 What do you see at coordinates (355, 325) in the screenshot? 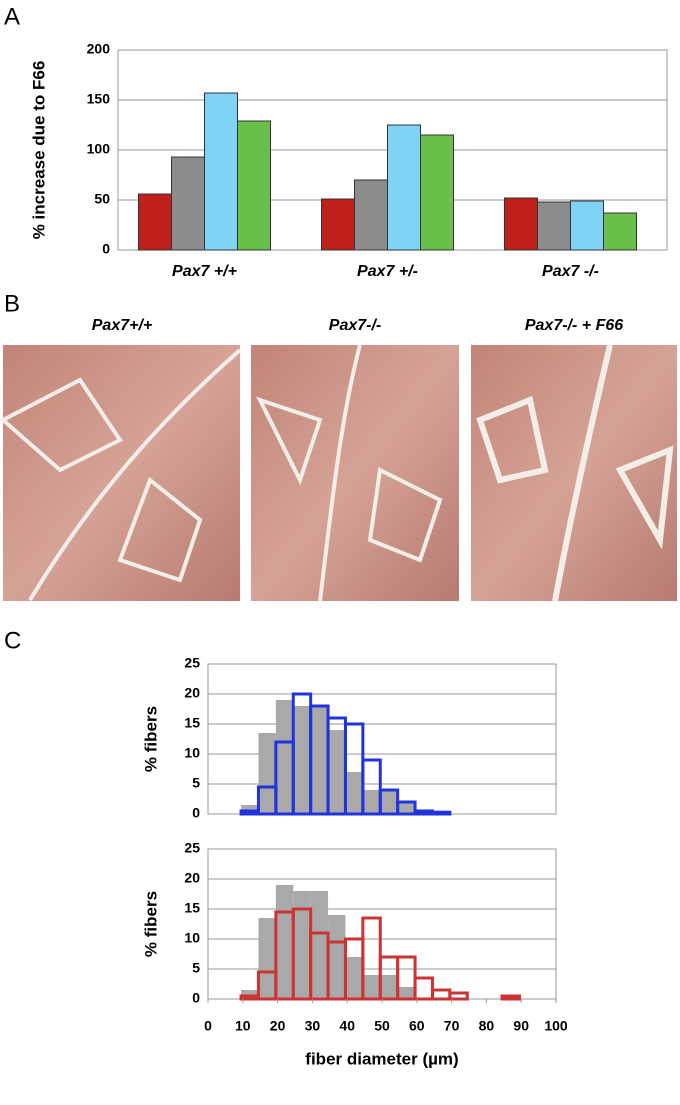
I see `micrograph-label: Pax7-/-` at bounding box center [355, 325].